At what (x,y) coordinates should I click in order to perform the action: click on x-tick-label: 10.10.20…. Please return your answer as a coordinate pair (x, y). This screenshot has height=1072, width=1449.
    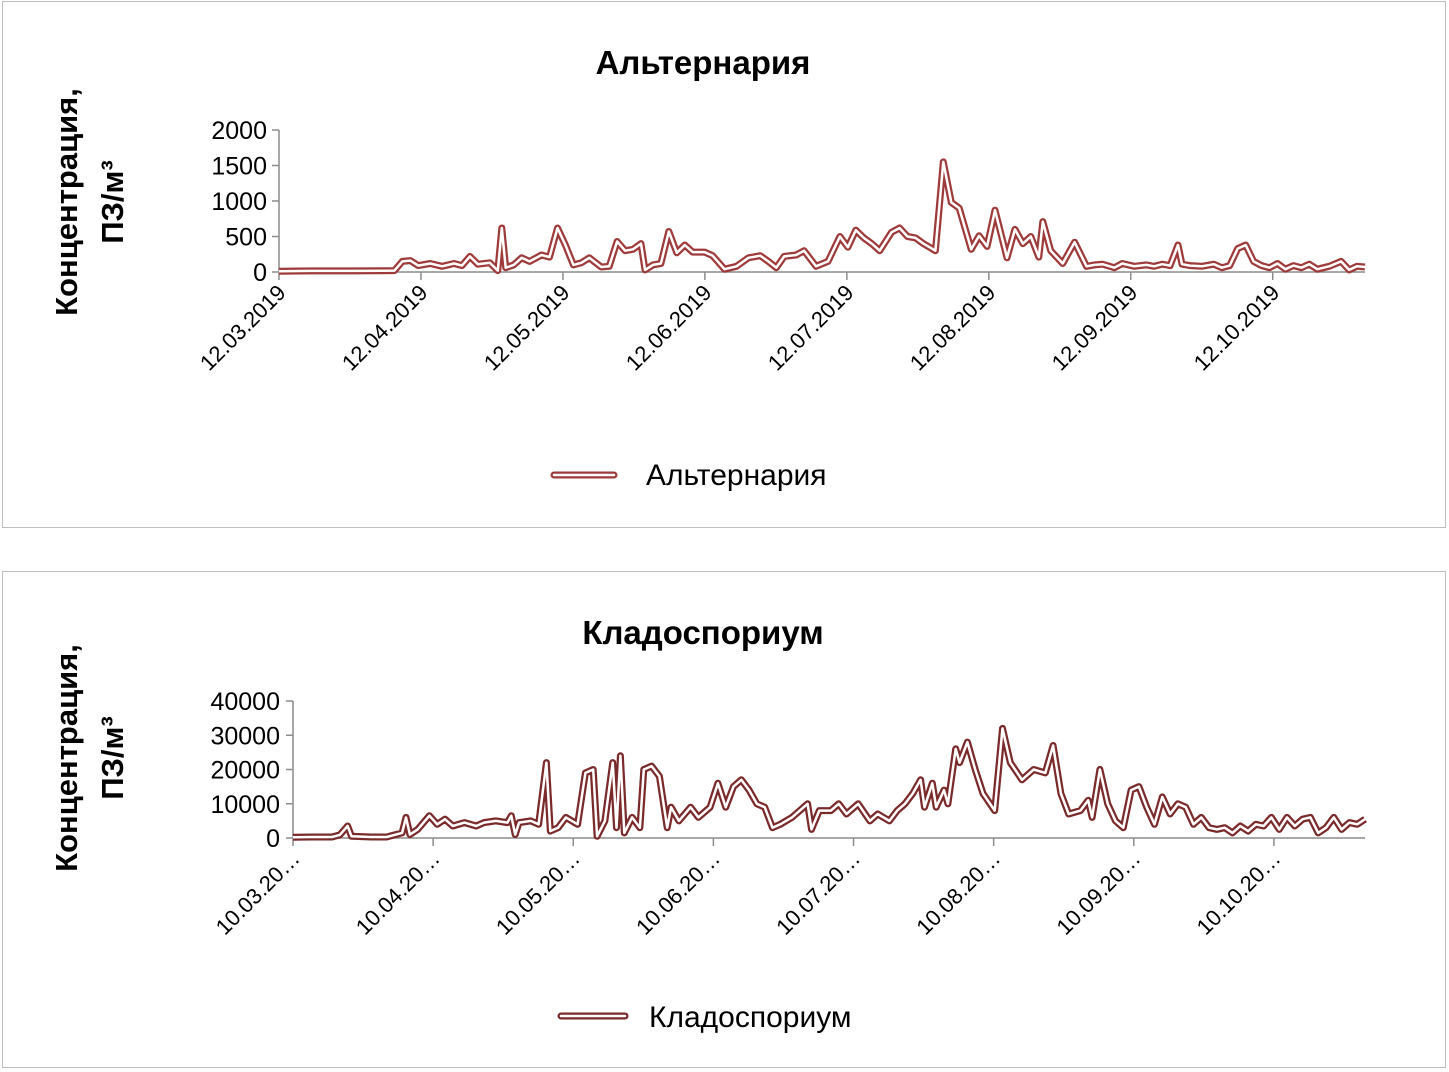
    Looking at the image, I should click on (1239, 893).